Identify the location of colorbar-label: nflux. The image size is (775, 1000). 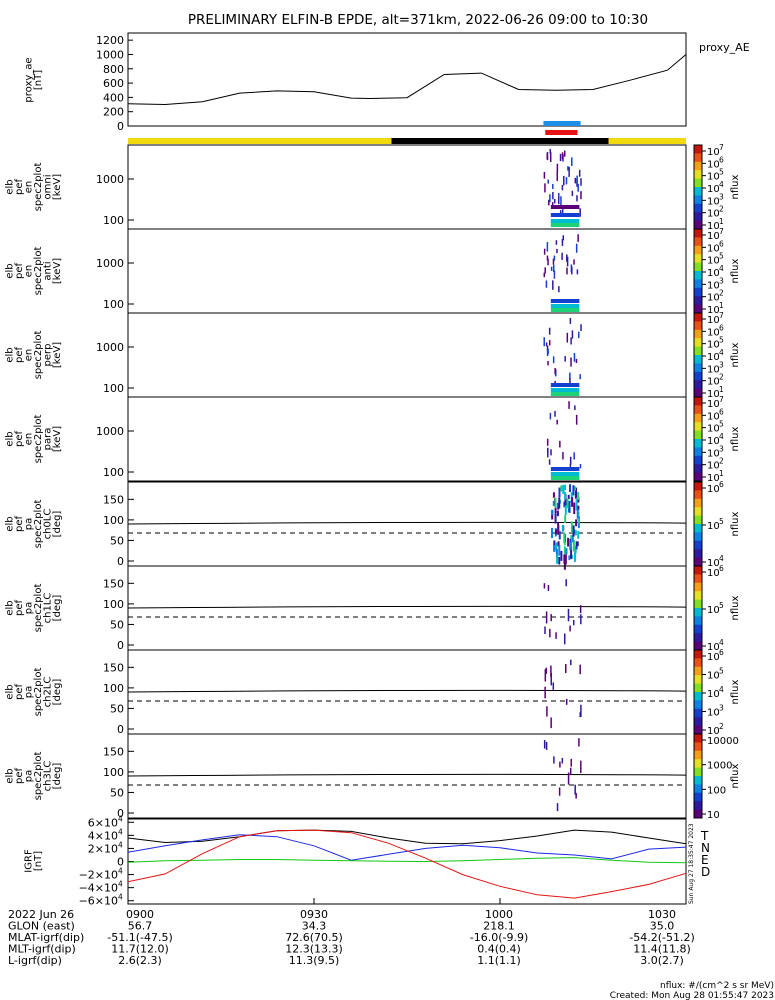
(735, 691).